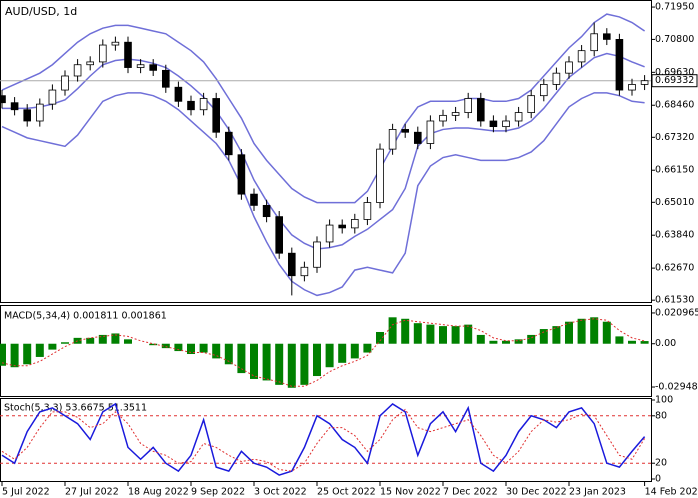 This screenshot has height=498, width=698. Describe the element at coordinates (41, 11) in the screenshot. I see `chart-title: AUD/USD, 1d` at that location.